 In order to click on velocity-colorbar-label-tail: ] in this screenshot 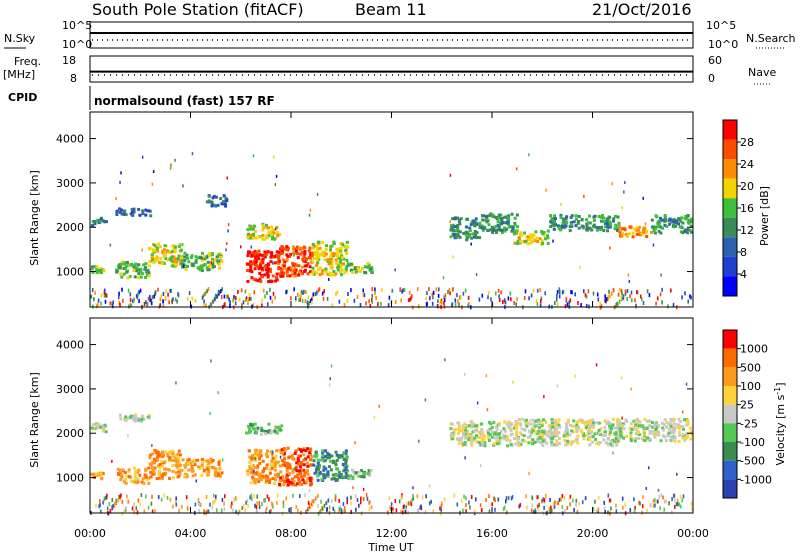, I will do `click(780, 384)`.